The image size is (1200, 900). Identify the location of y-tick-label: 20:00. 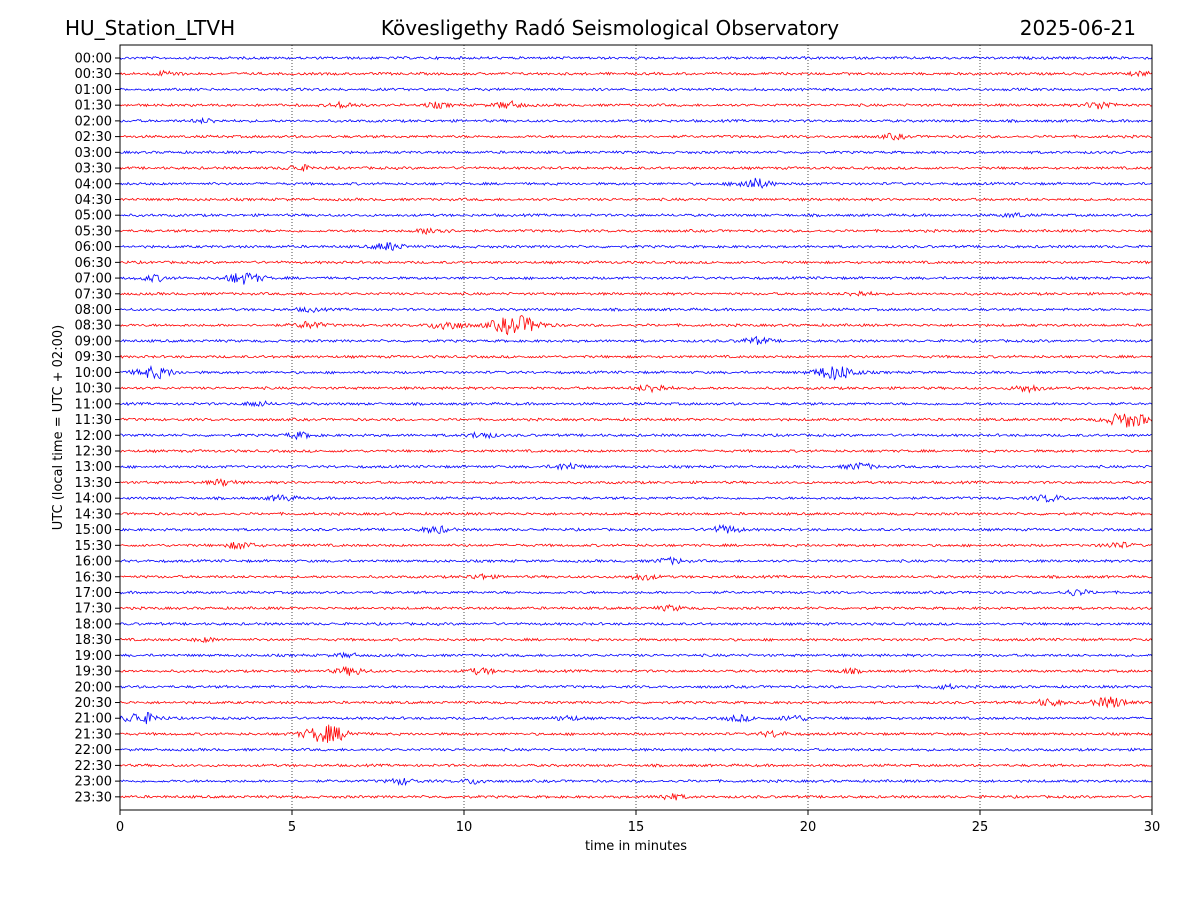
(93, 687).